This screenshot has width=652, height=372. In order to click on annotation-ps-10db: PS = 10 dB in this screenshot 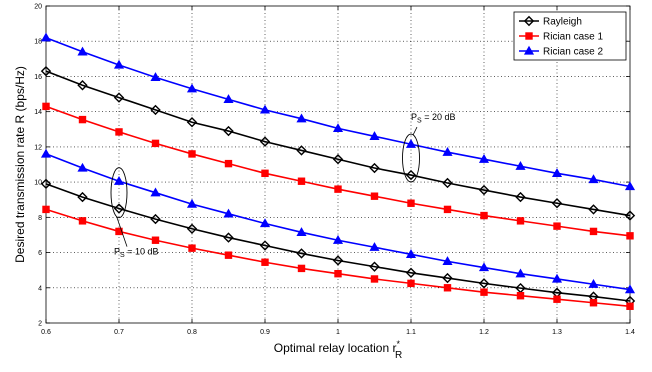, I will do `click(136, 253)`.